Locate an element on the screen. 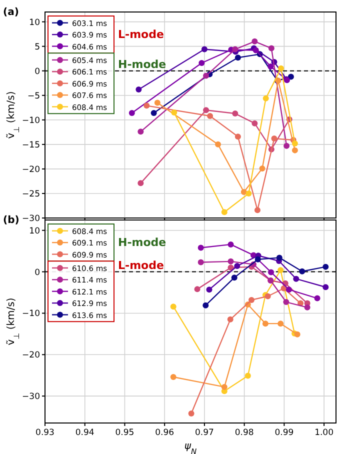  x-tick-label: 0.93 is located at coordinates (45, 433).